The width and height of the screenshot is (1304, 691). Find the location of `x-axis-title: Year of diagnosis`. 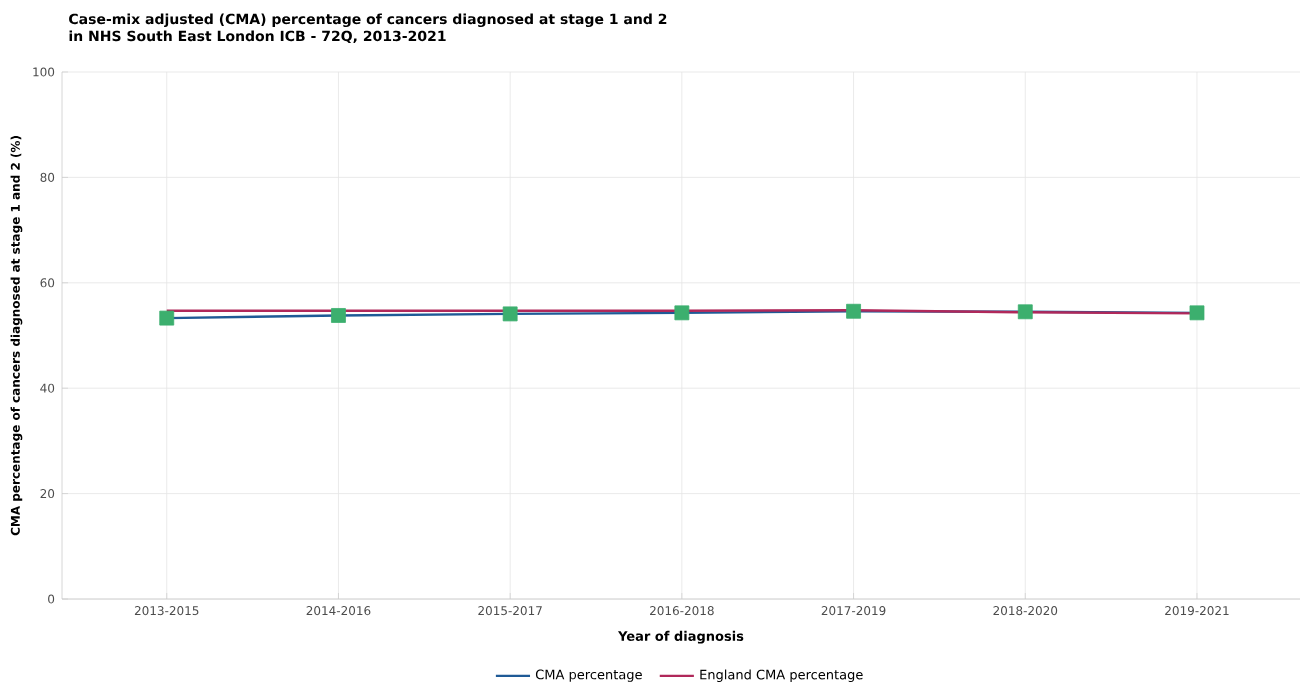

x-axis-title: Year of diagnosis is located at coordinates (680, 637).